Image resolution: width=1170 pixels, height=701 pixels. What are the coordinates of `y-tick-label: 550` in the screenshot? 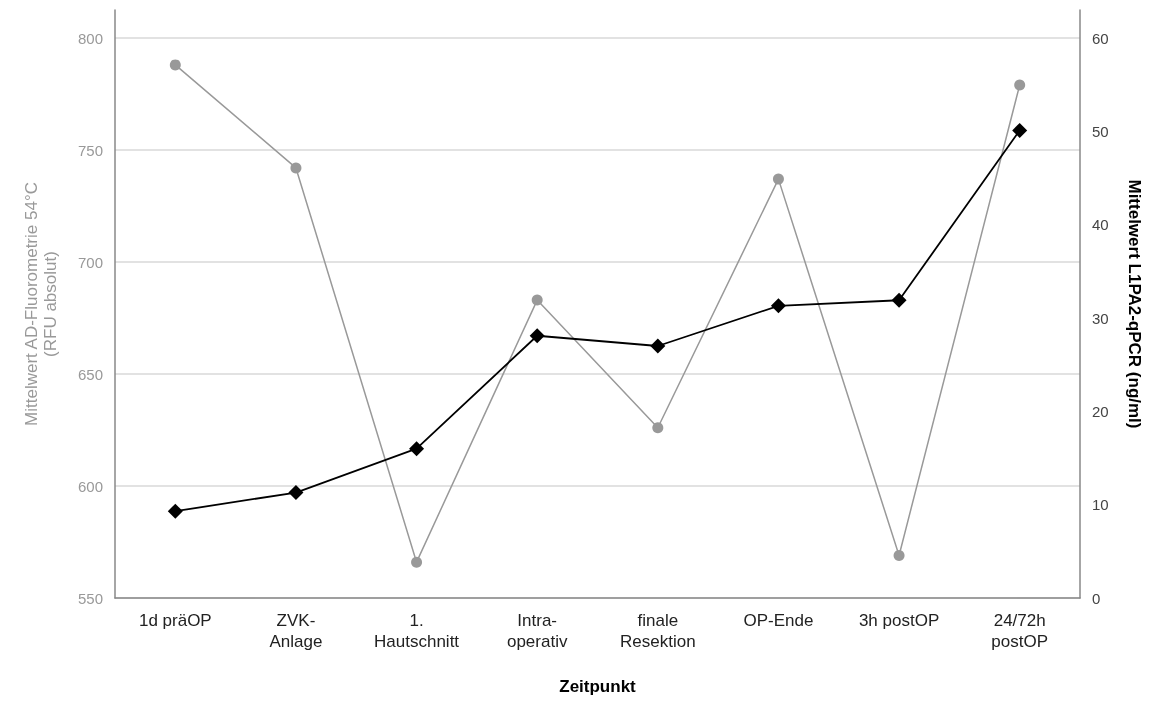 It's located at (90, 598).